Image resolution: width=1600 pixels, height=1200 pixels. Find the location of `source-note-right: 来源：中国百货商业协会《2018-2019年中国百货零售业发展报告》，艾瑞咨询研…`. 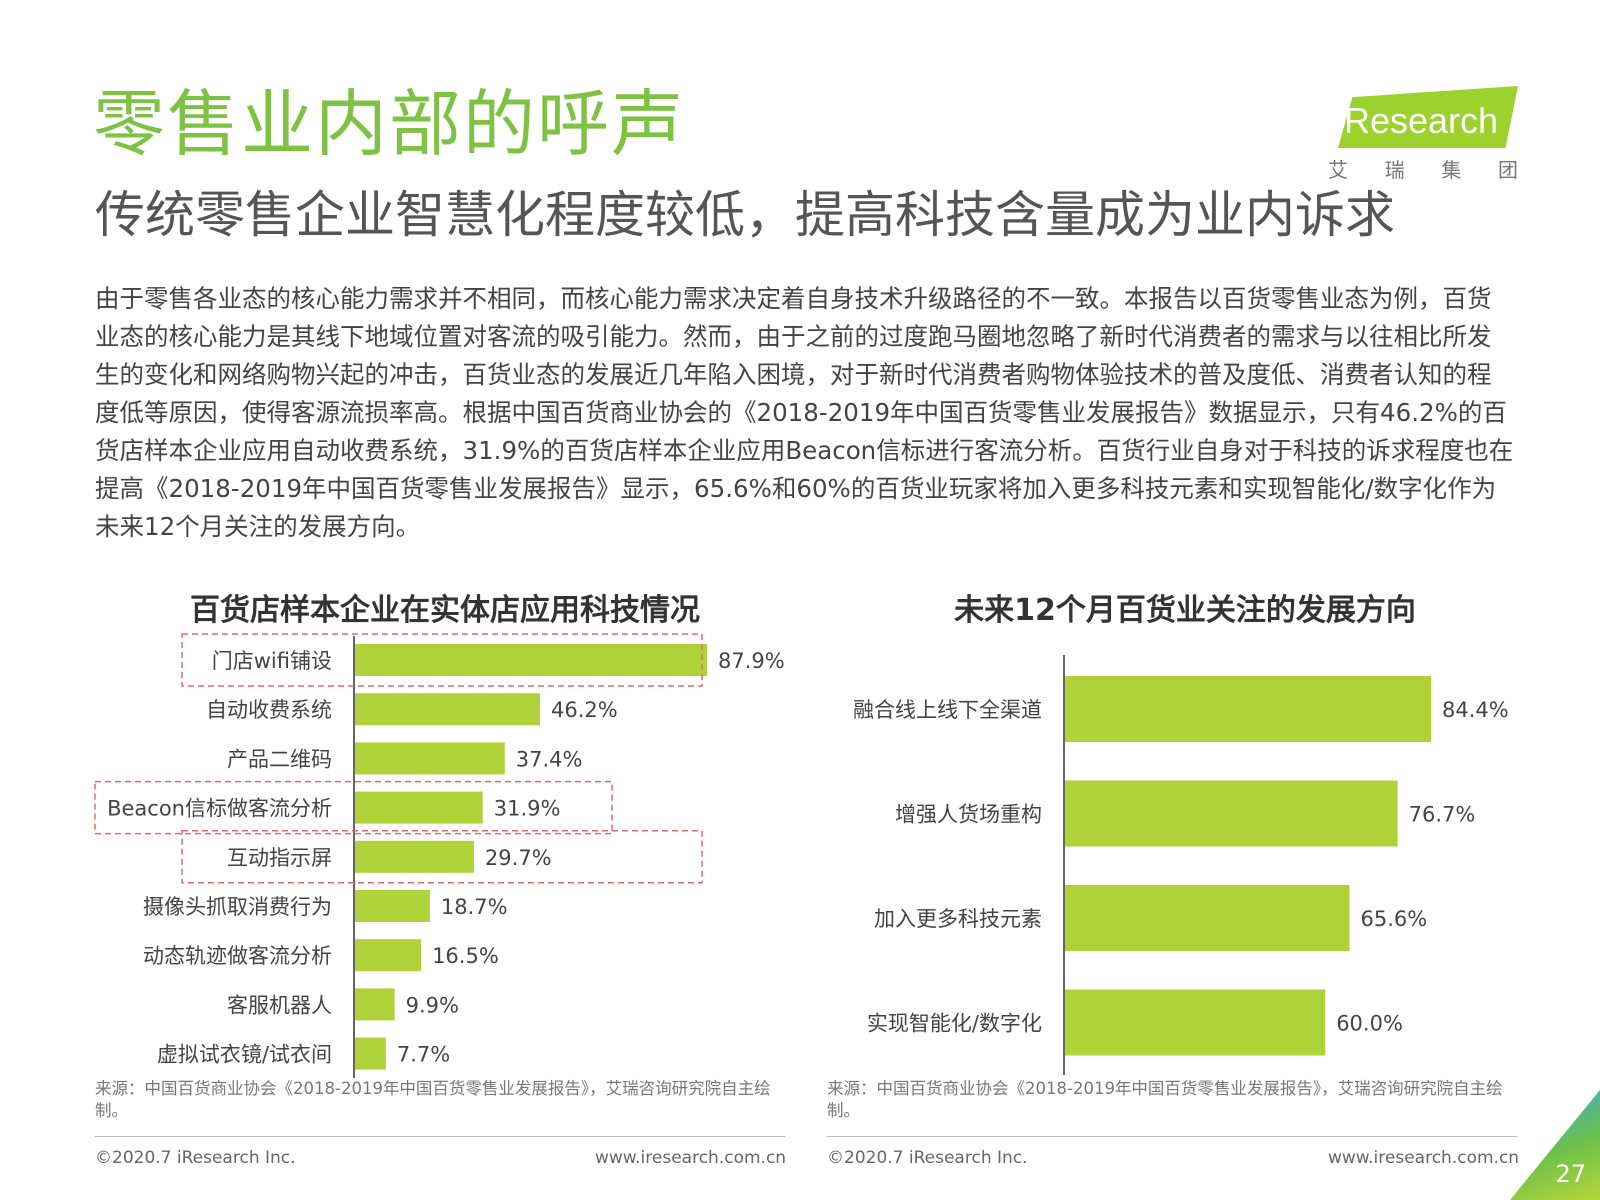

source-note-right: 来源：中国百货商业协会《2018-2019年中国百货零售业发展报告》，艾瑞咨询研… is located at coordinates (1165, 1099).